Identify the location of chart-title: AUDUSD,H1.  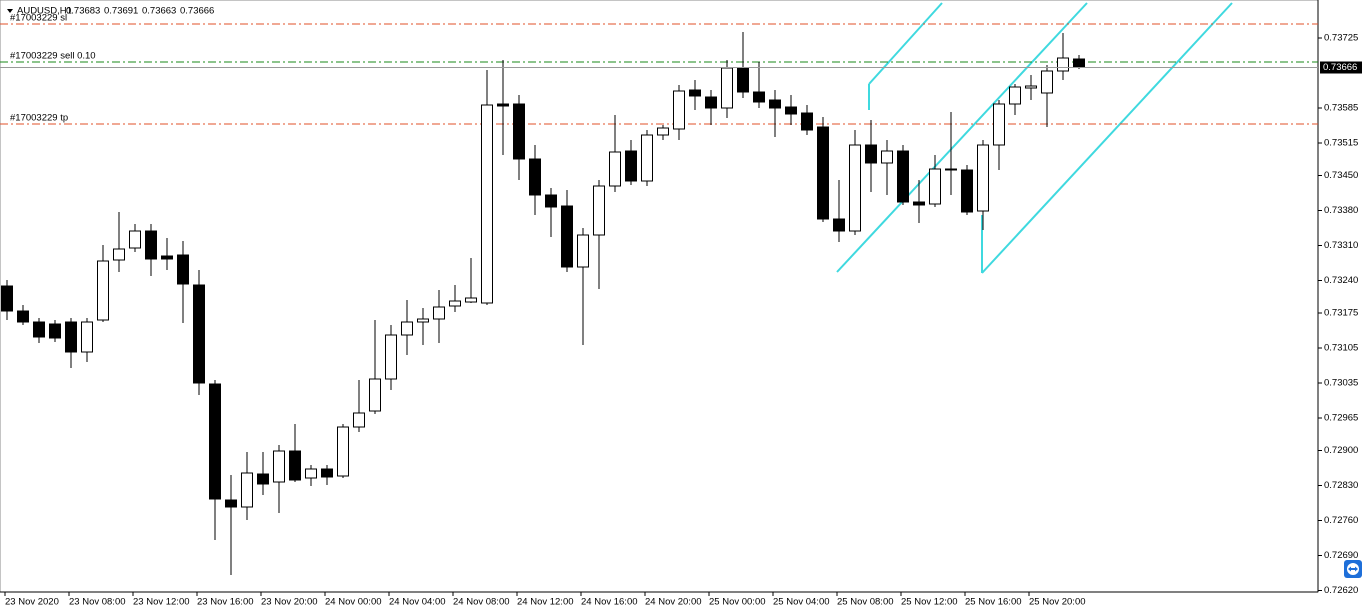
(44, 11).